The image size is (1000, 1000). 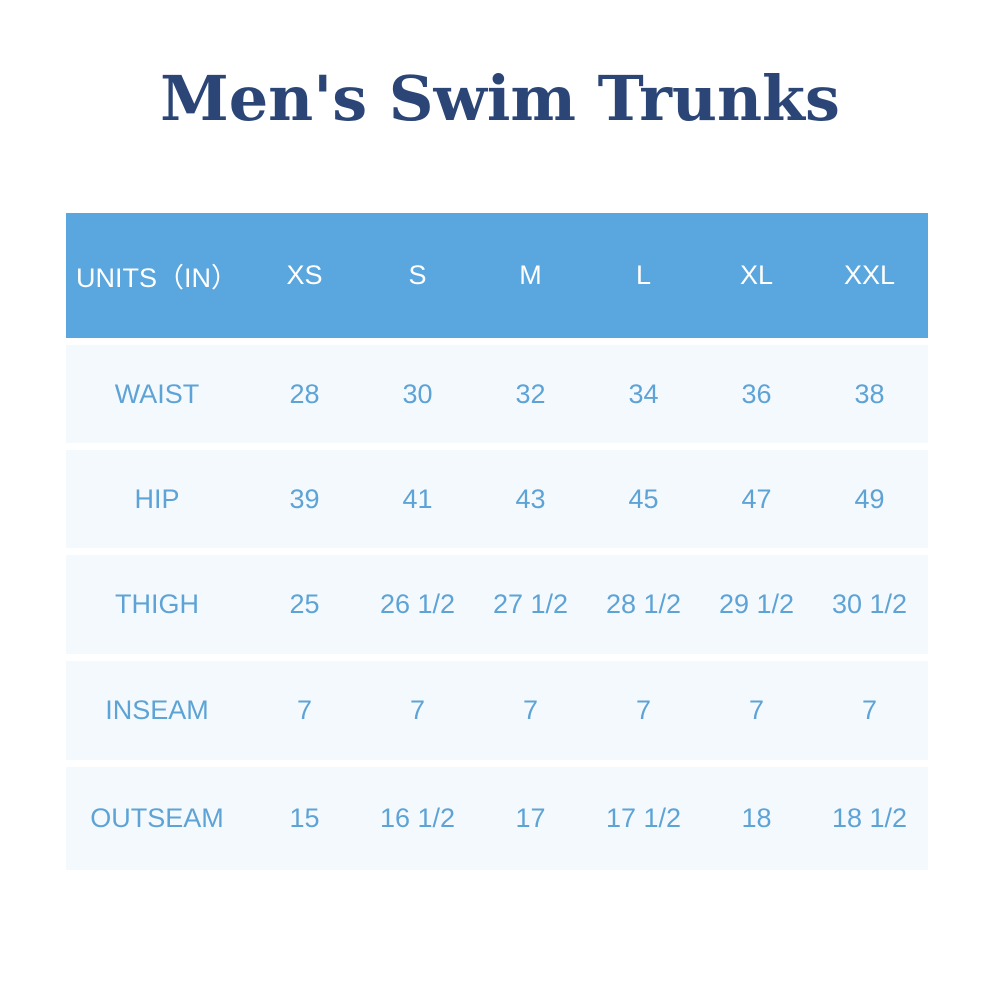 What do you see at coordinates (530, 604) in the screenshot?
I see `table-cell: 27 1/2` at bounding box center [530, 604].